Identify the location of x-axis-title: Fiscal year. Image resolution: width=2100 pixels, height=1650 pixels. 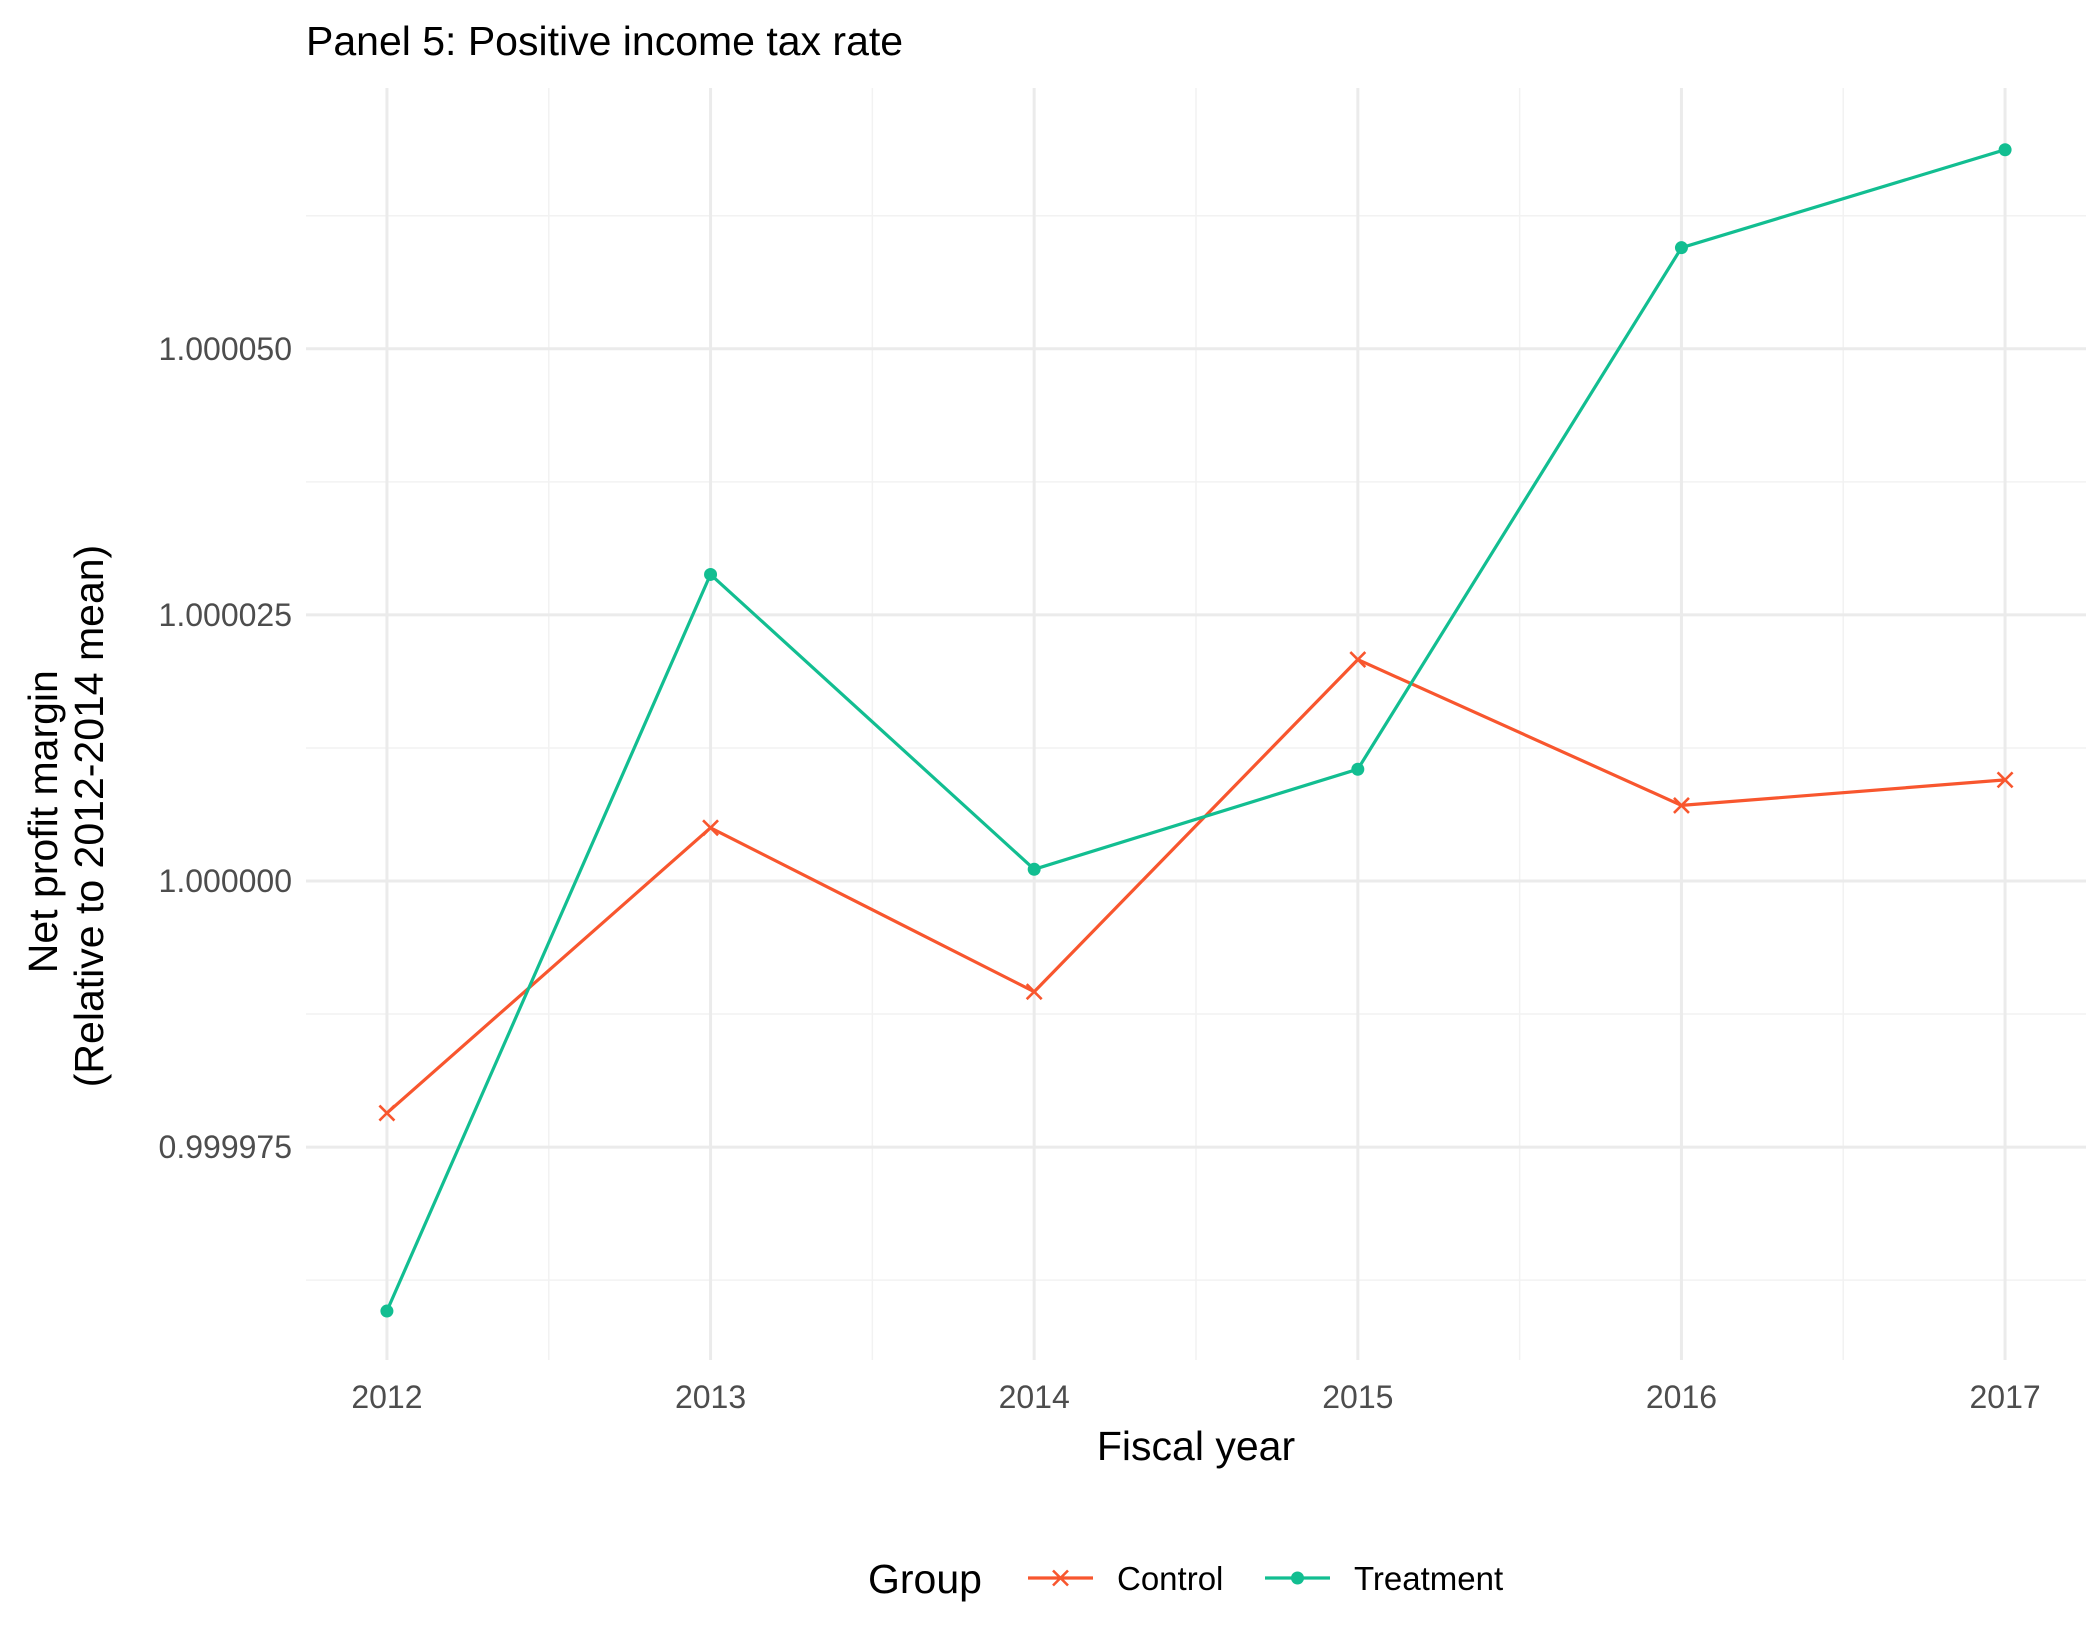
(1196, 1446).